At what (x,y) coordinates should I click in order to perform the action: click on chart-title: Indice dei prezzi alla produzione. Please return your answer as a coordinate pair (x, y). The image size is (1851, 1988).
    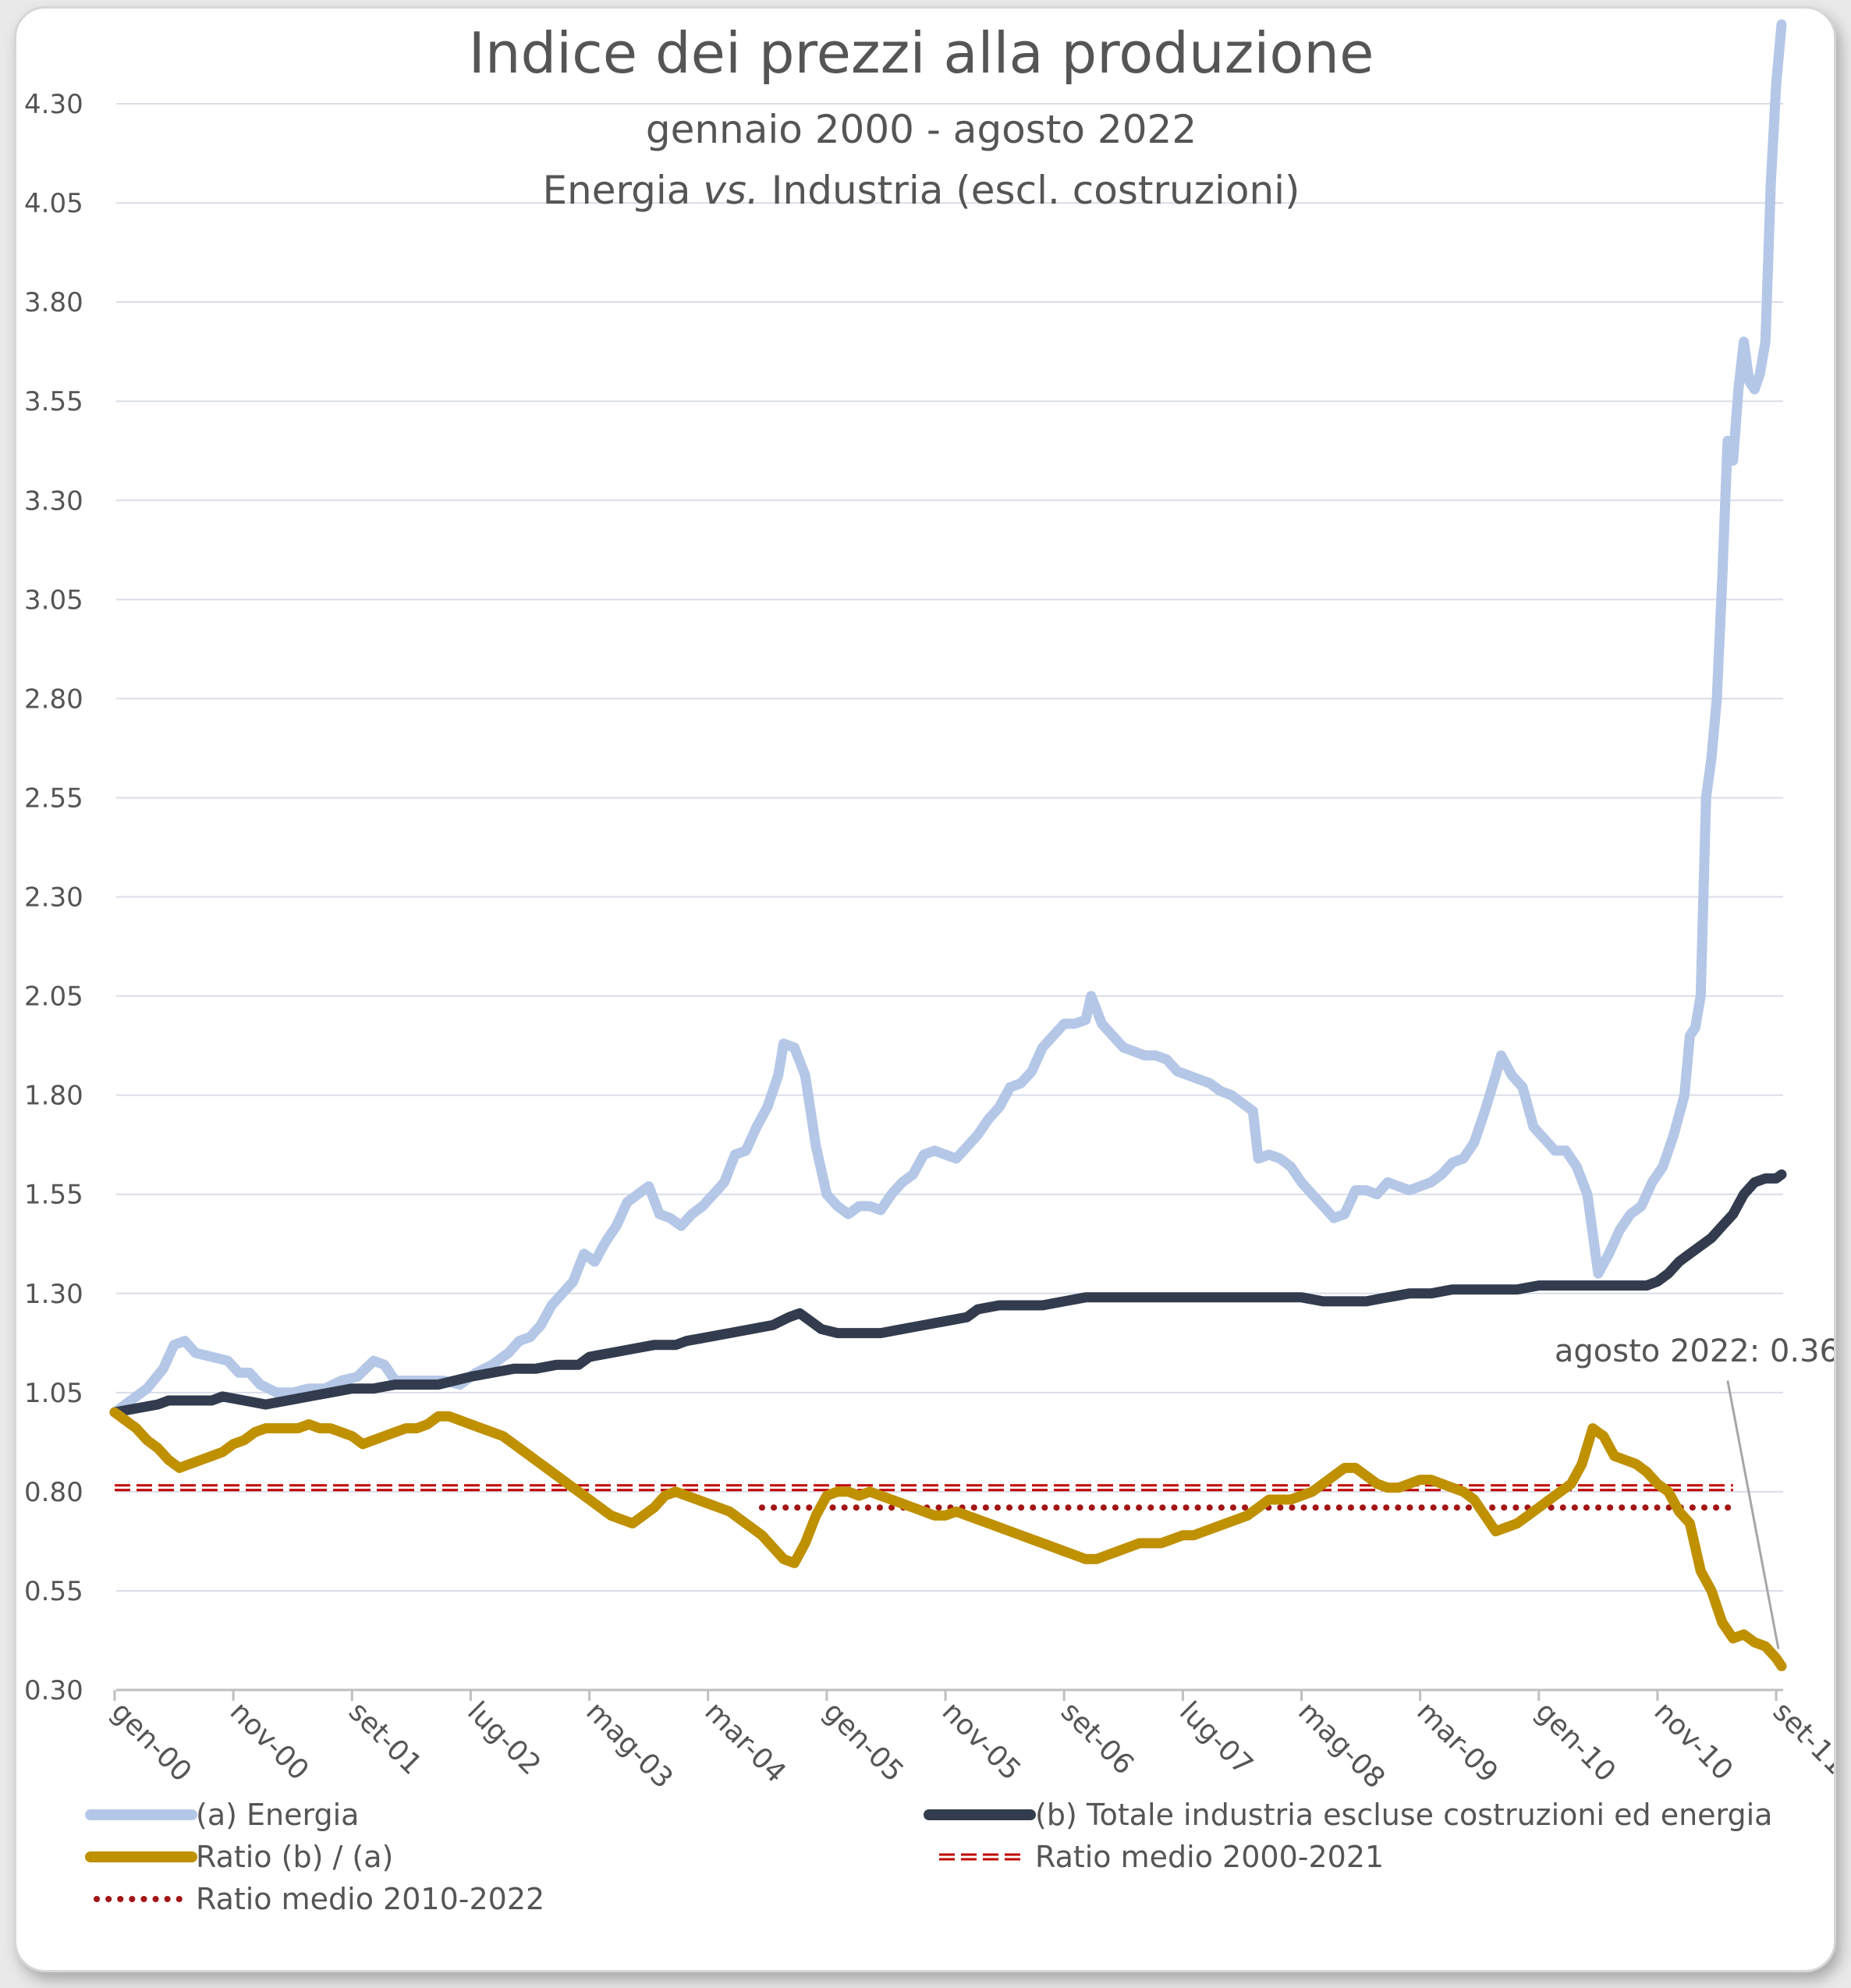
    Looking at the image, I should click on (921, 53).